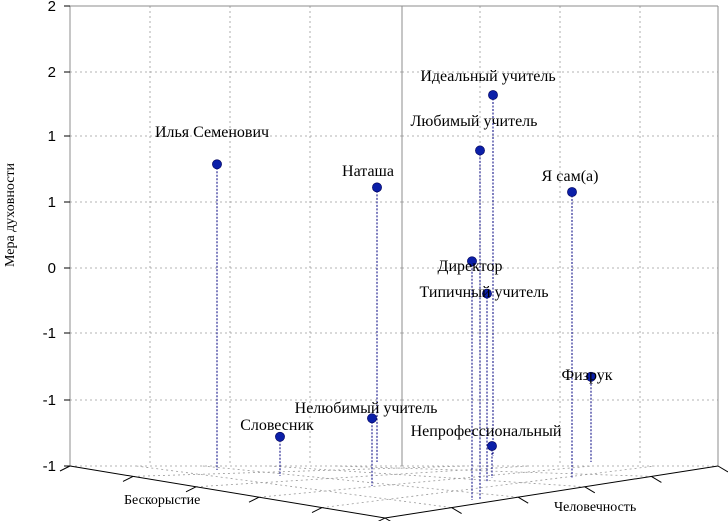 This screenshot has height=521, width=728. I want to click on point-label: Любимый учитель, so click(474, 121).